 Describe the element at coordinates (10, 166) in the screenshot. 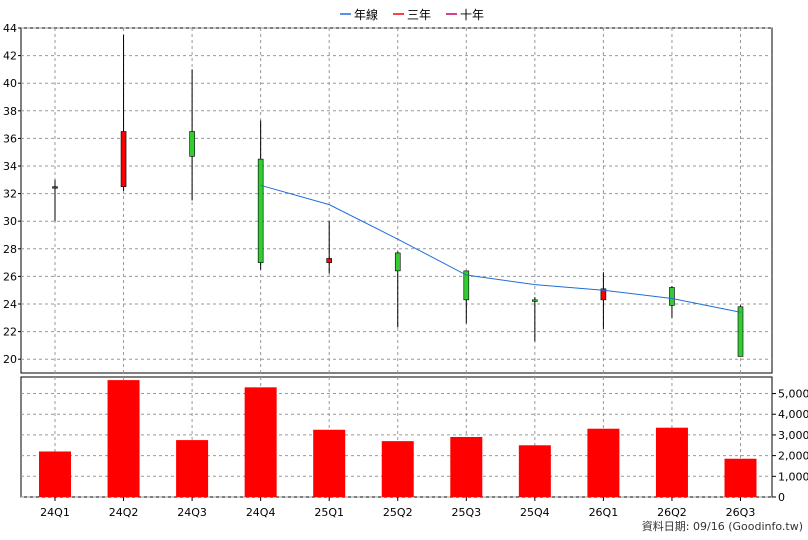

I see `price-tick-label: 34` at that location.